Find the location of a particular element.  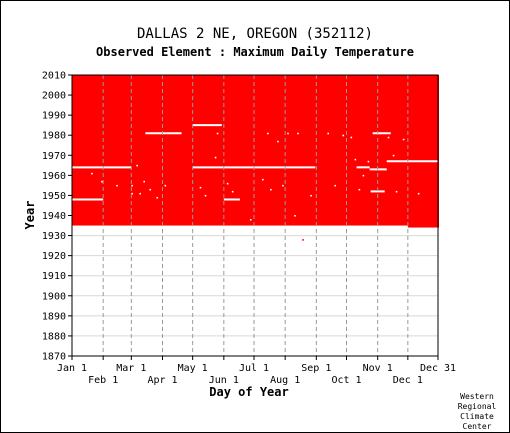

y-tick-label: 1950 is located at coordinates (54, 196).